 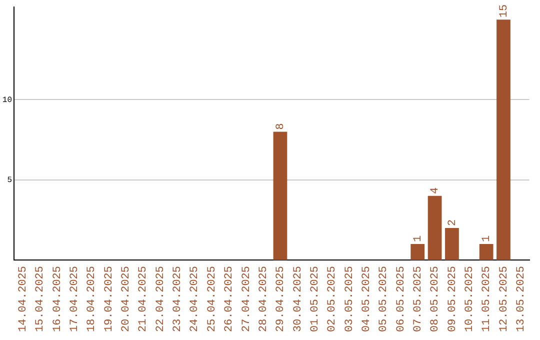 I want to click on x-tick-label: 13.05.2025, so click(x=522, y=299).